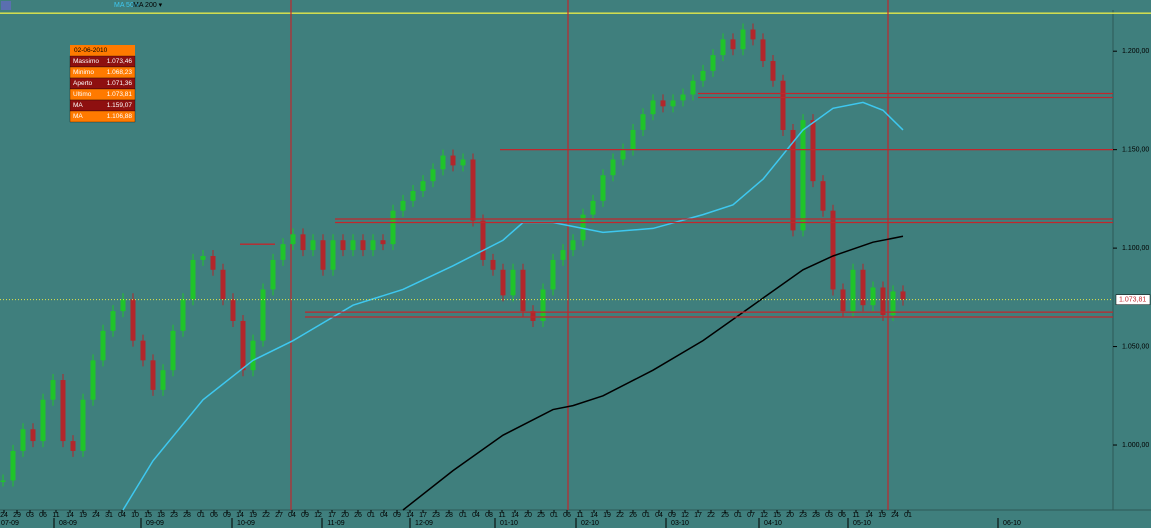  I want to click on current-price-box, so click(1133, 299).